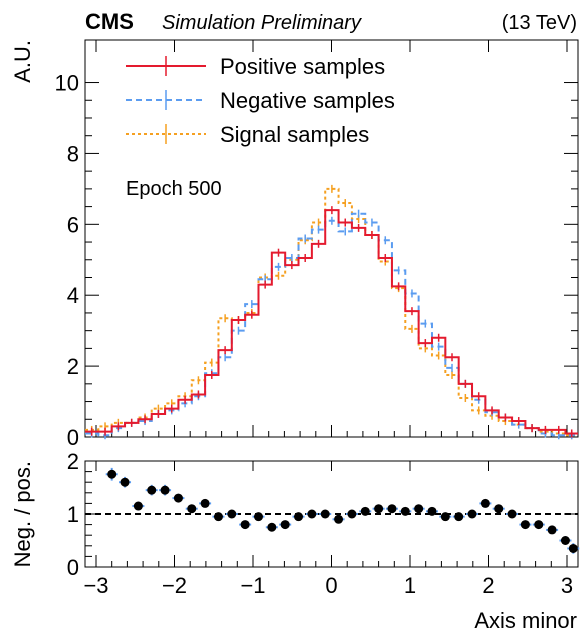  I want to click on legend-label: Negative samples, so click(307, 100).